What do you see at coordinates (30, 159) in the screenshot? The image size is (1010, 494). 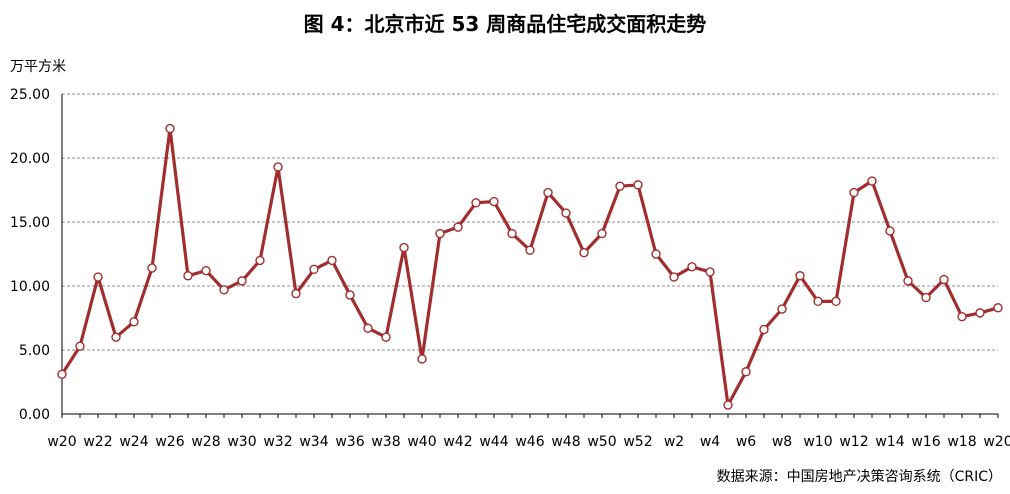 I see `y-tick-label: 20.00` at bounding box center [30, 159].